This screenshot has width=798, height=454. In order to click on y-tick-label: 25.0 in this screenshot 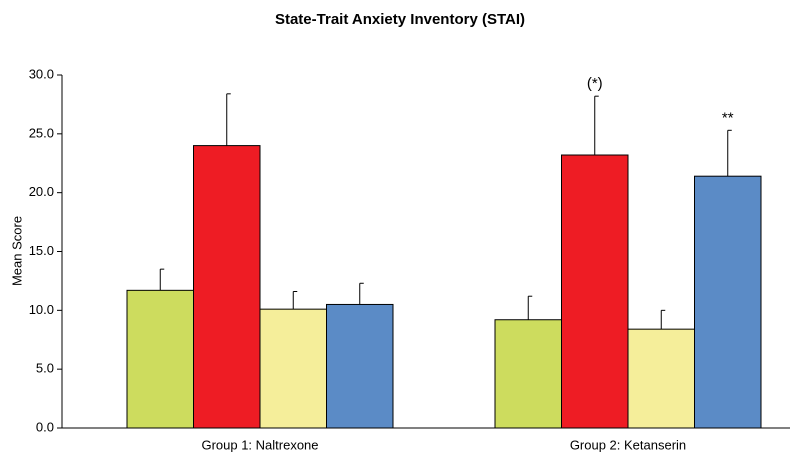, I will do `click(41, 132)`.